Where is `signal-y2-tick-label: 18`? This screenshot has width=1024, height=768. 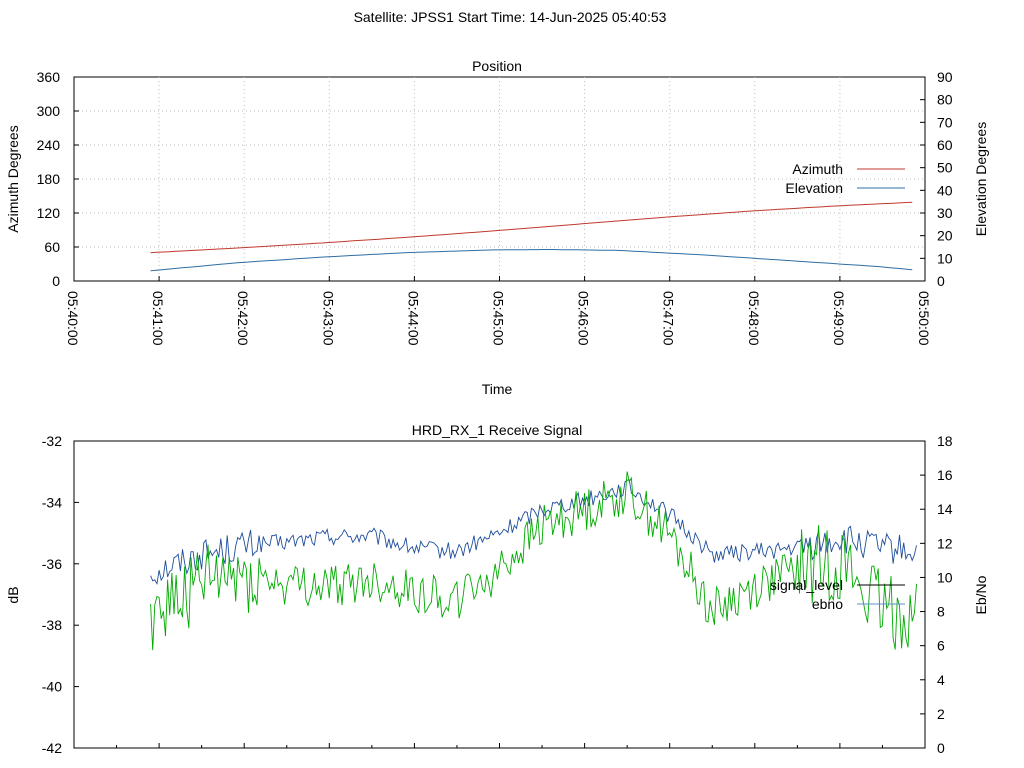 signal-y2-tick-label: 18 is located at coordinates (945, 441).